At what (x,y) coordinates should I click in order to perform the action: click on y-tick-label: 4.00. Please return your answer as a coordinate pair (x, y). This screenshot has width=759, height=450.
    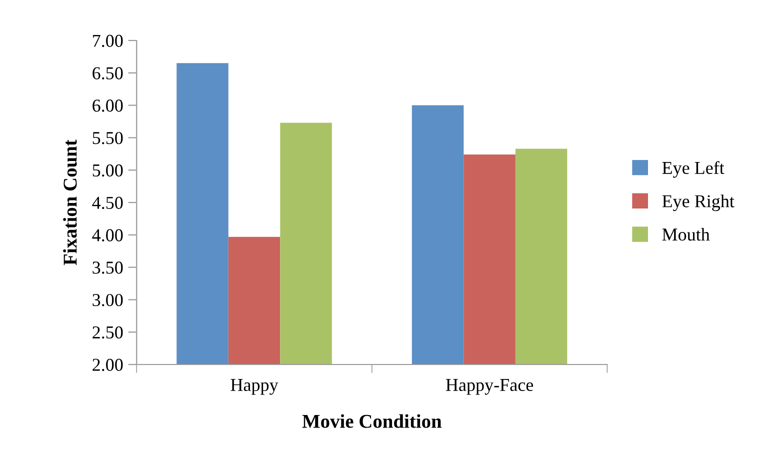
    Looking at the image, I should click on (107, 235).